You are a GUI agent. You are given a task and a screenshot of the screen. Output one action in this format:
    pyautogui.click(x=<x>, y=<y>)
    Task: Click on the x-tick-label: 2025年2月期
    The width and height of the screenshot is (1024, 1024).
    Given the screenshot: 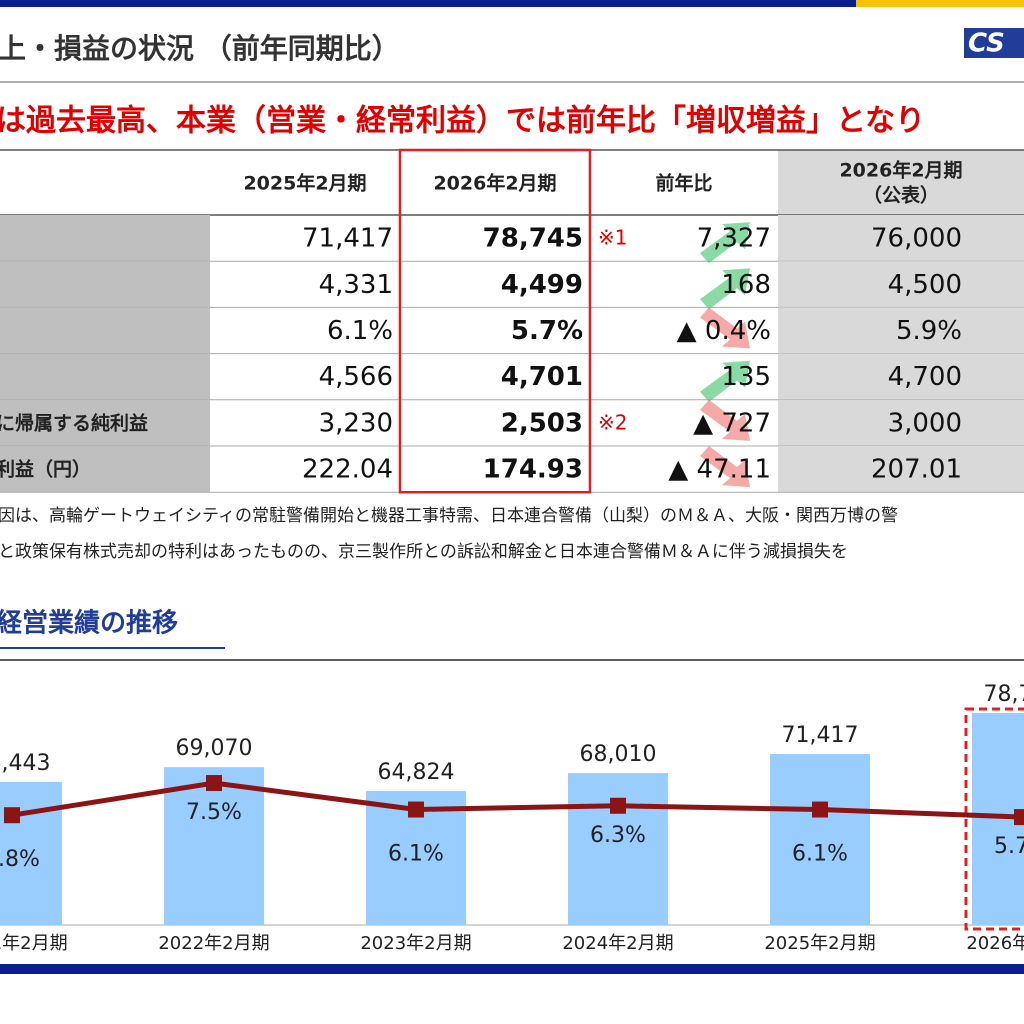 What is the action you would take?
    pyautogui.click(x=819, y=943)
    